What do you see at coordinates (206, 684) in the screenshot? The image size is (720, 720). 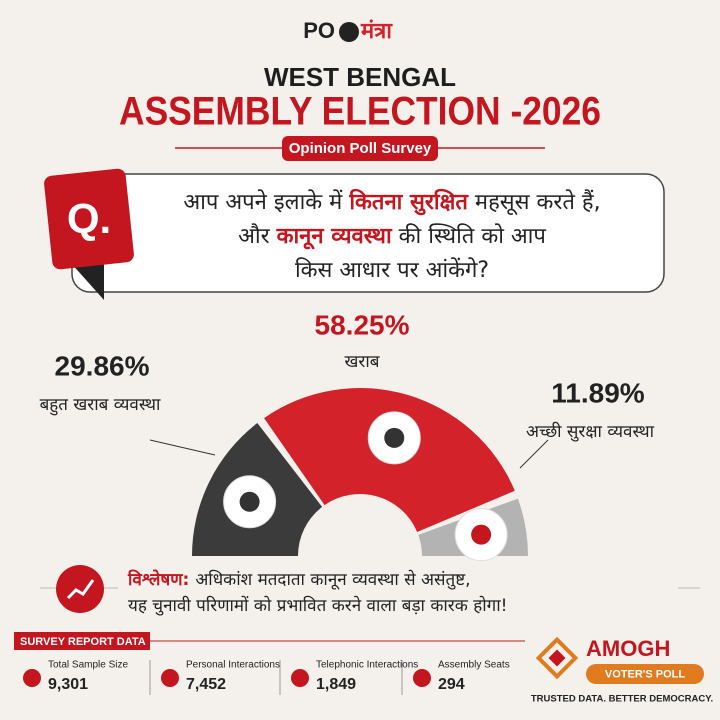 I see `stat-value: 7,452` at bounding box center [206, 684].